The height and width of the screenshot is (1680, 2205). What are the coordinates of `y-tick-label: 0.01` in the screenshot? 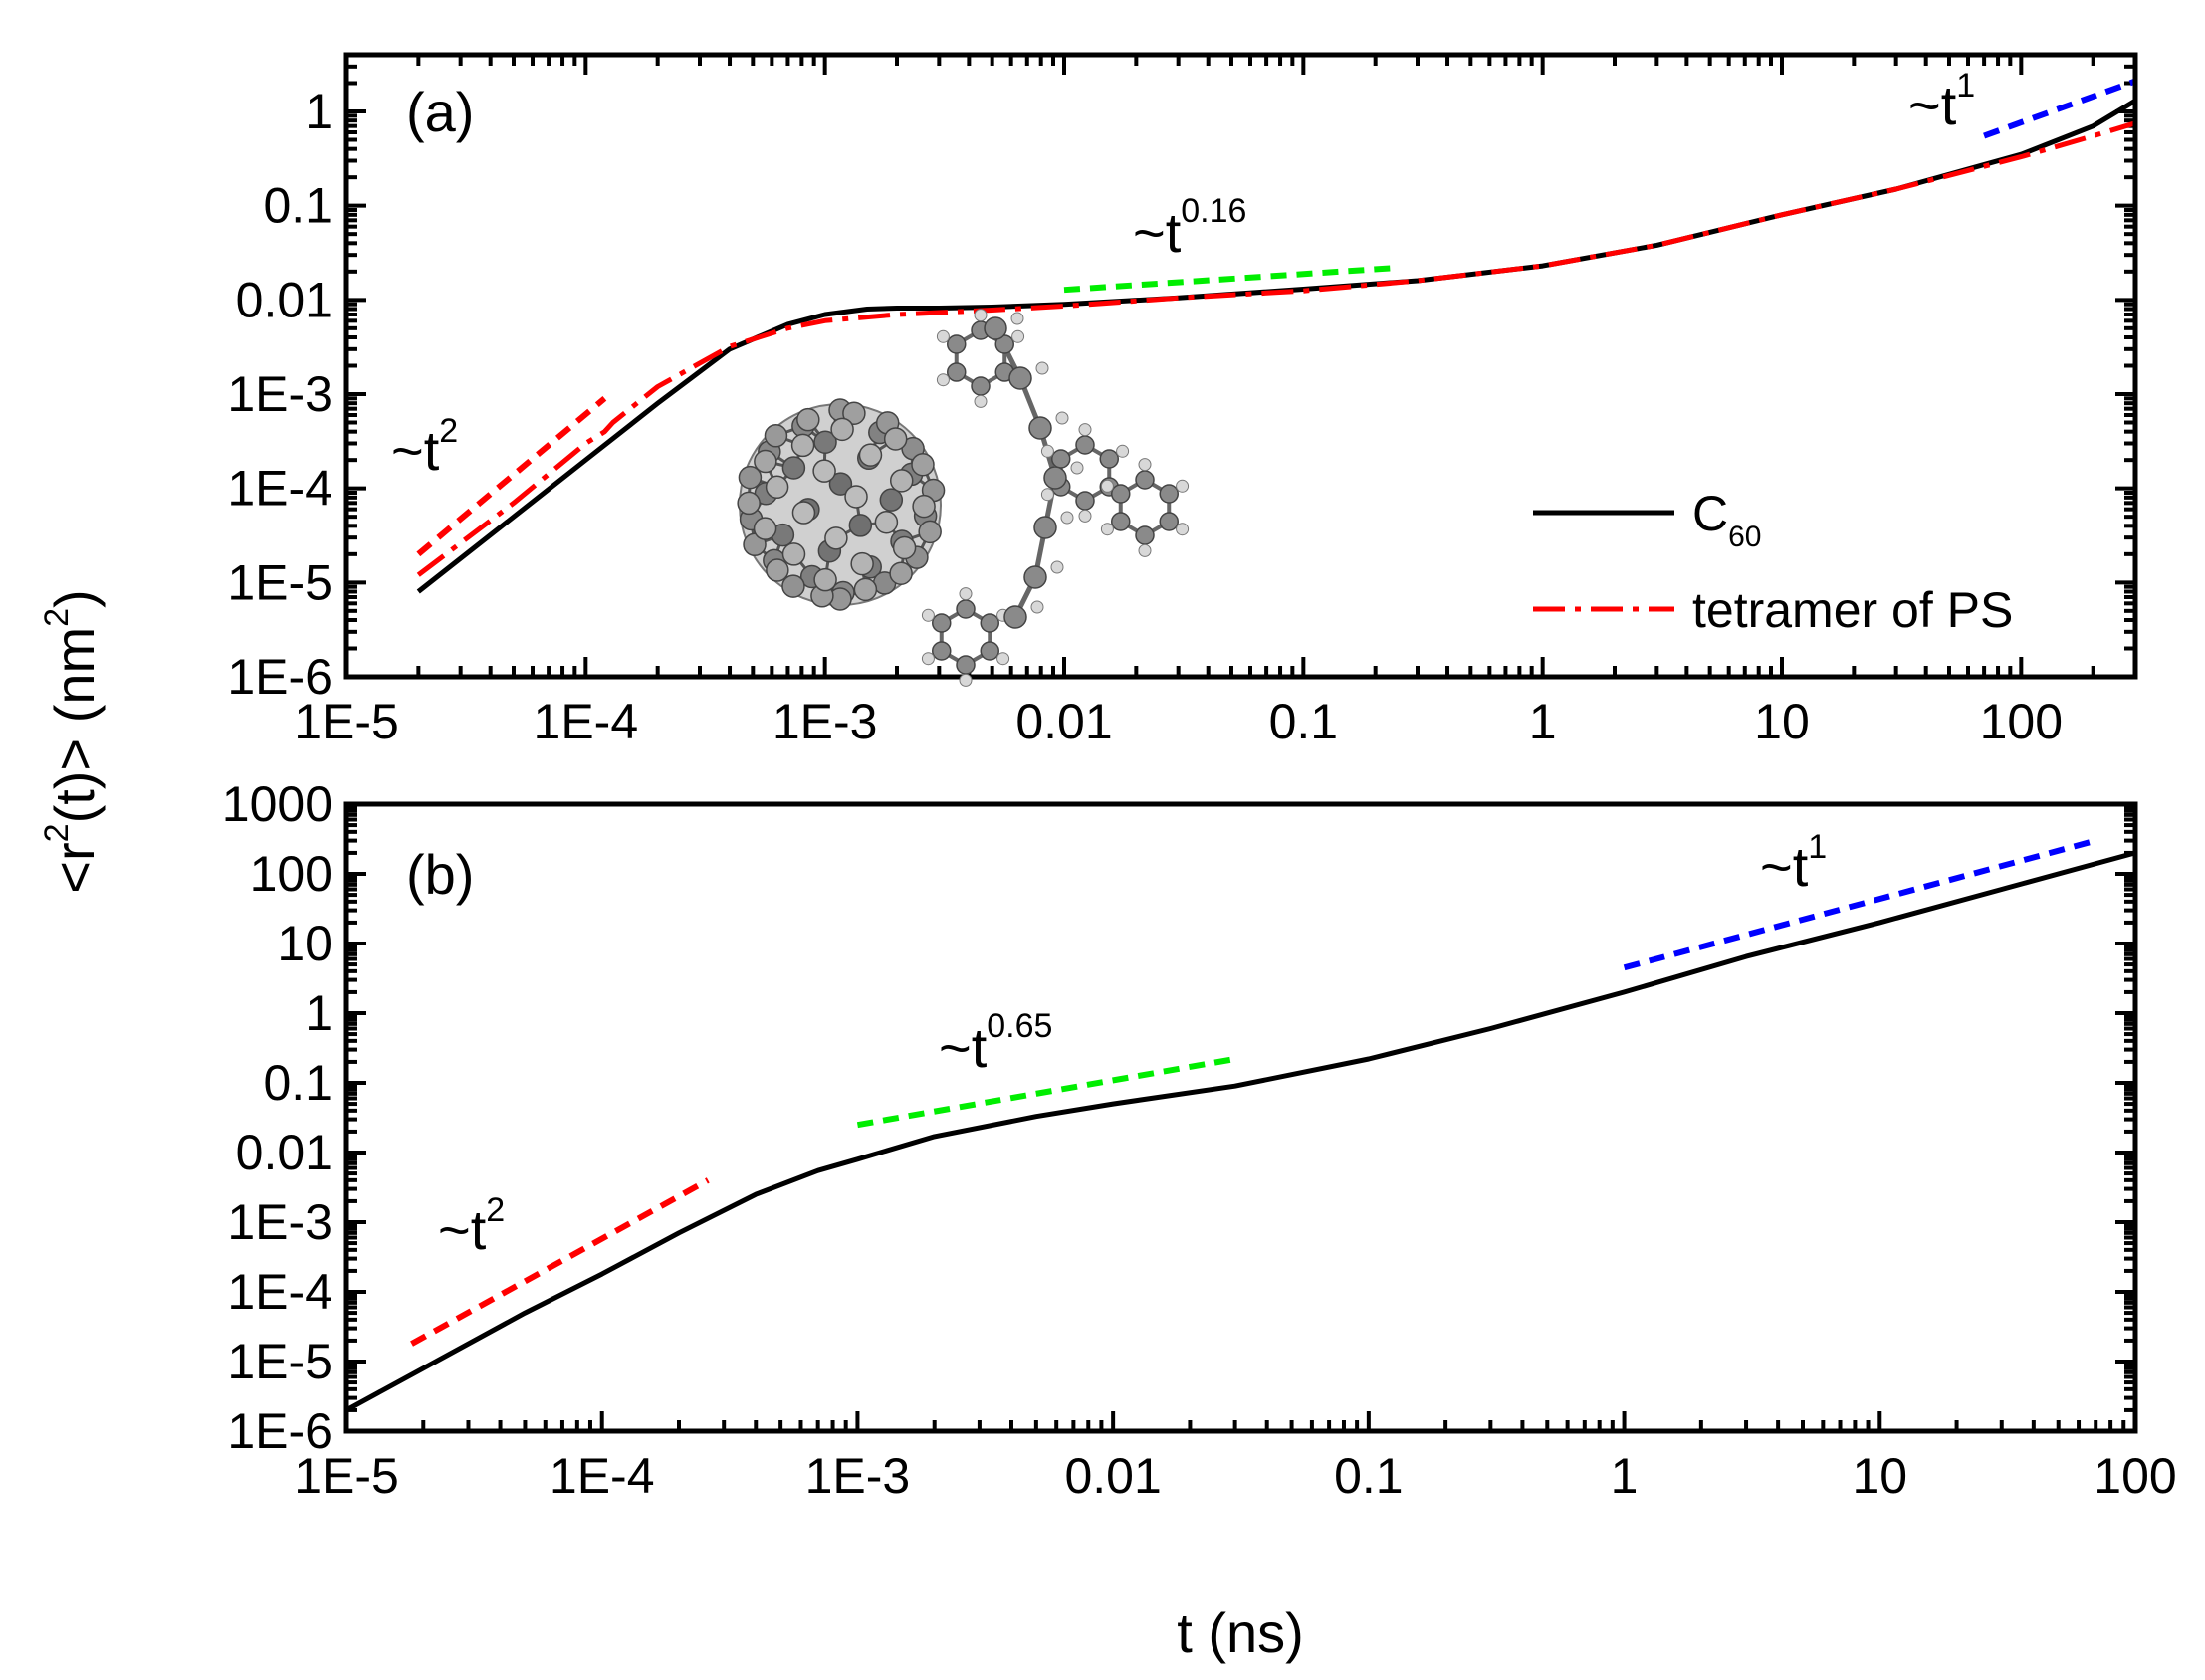 It's located at (284, 1152).